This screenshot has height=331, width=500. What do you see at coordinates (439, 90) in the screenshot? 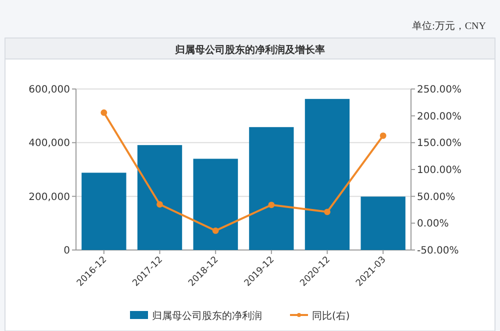
I see `y2-tick-label: 250.00%` at bounding box center [439, 90].